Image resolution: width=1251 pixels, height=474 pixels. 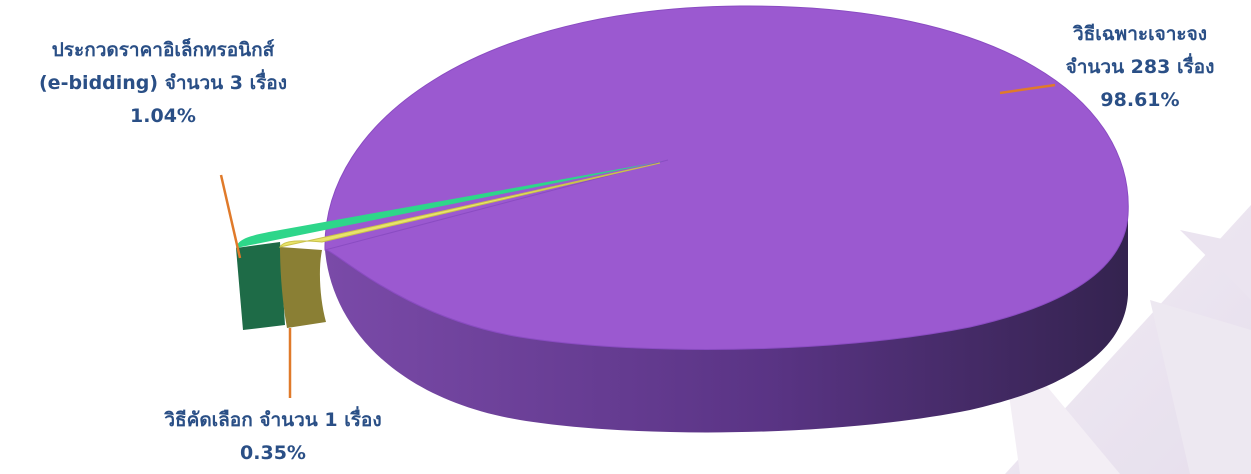 I want to click on data-label-slice-0-line-3: 98.61%, so click(x=1140, y=100).